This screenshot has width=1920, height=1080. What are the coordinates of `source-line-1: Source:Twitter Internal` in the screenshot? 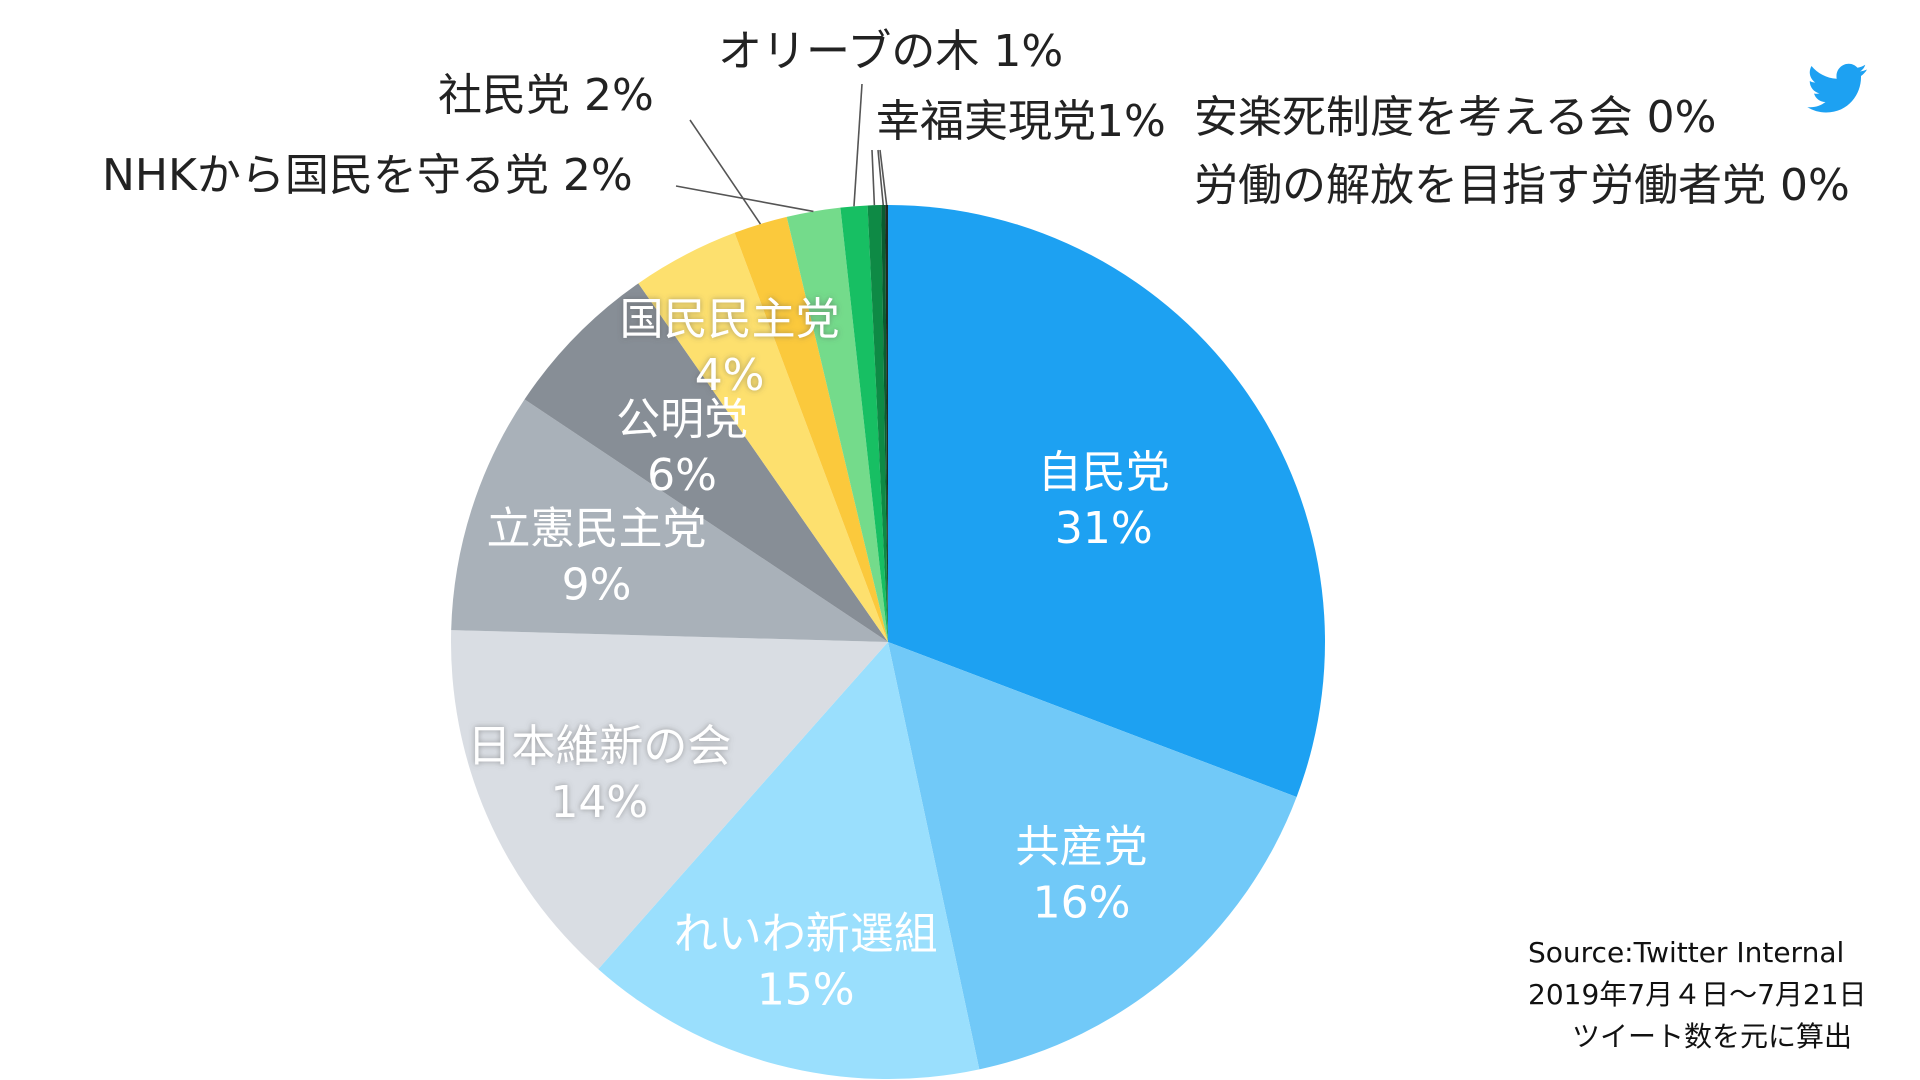 It's located at (1686, 952).